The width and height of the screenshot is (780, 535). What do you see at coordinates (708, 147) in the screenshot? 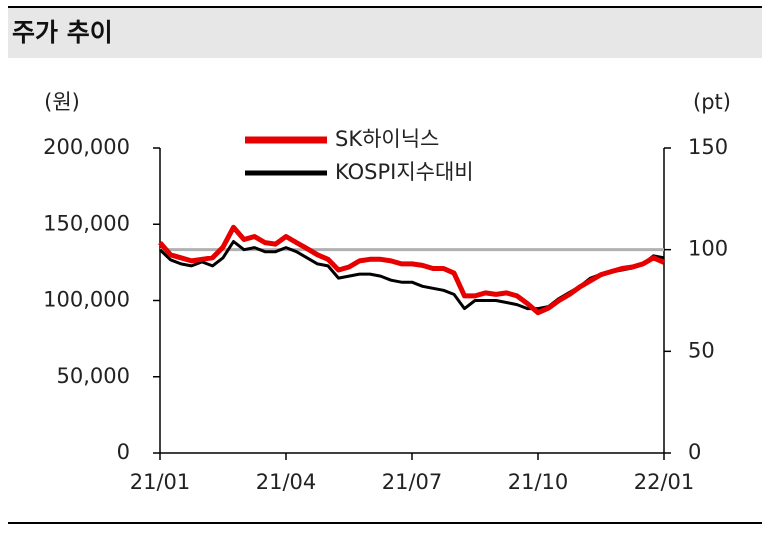
I see `y2-tick-label: 150` at bounding box center [708, 147].